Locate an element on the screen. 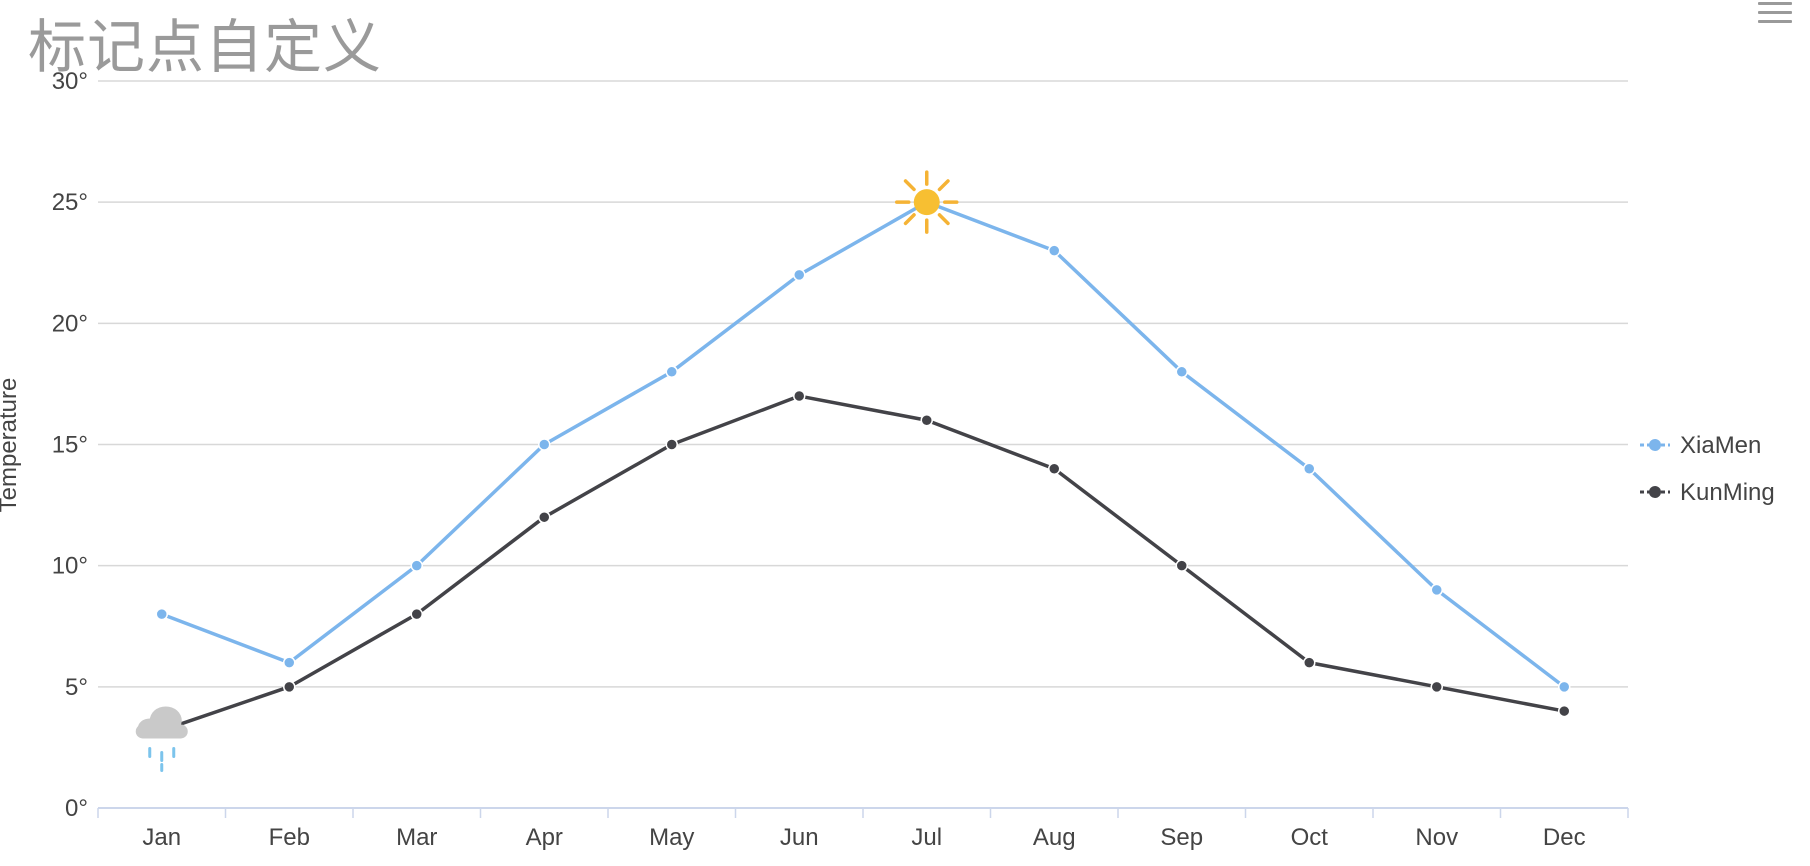 This screenshot has height=866, width=1810. legend-item-xiamen: XiaMen is located at coordinates (1700, 445).